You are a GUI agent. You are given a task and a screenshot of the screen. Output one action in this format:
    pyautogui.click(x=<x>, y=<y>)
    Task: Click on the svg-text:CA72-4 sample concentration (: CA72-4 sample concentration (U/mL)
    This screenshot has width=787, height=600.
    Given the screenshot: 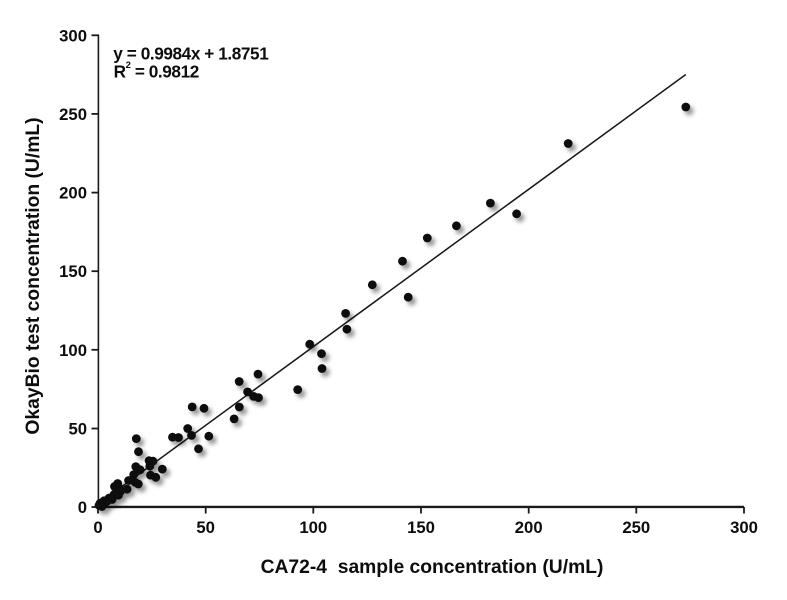 What is the action you would take?
    pyautogui.click(x=432, y=567)
    